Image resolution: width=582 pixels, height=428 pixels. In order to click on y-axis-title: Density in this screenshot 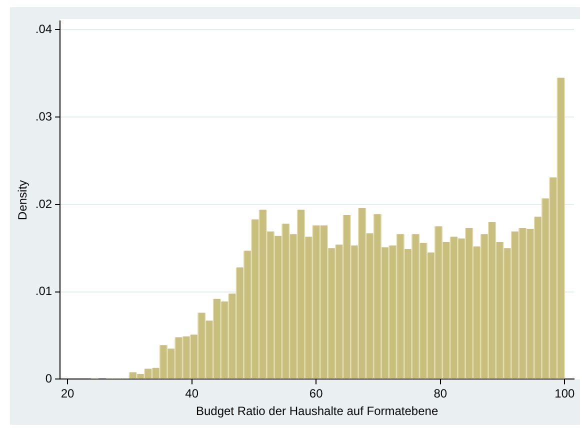, I will do `click(23, 200)`.